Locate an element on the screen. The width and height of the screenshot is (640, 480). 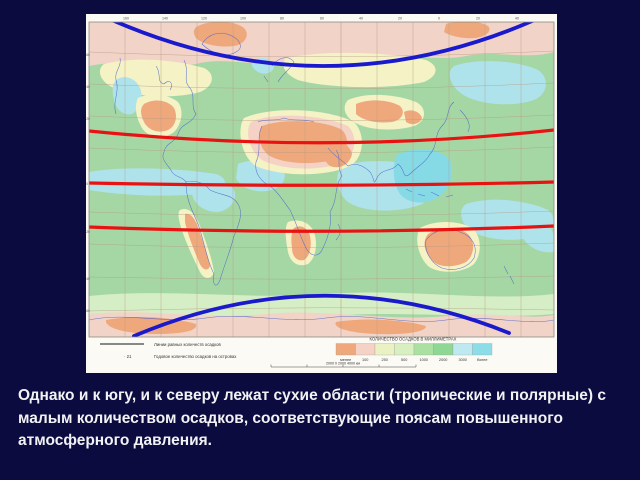
svg-text: 2000 is located at coordinates (443, 360).